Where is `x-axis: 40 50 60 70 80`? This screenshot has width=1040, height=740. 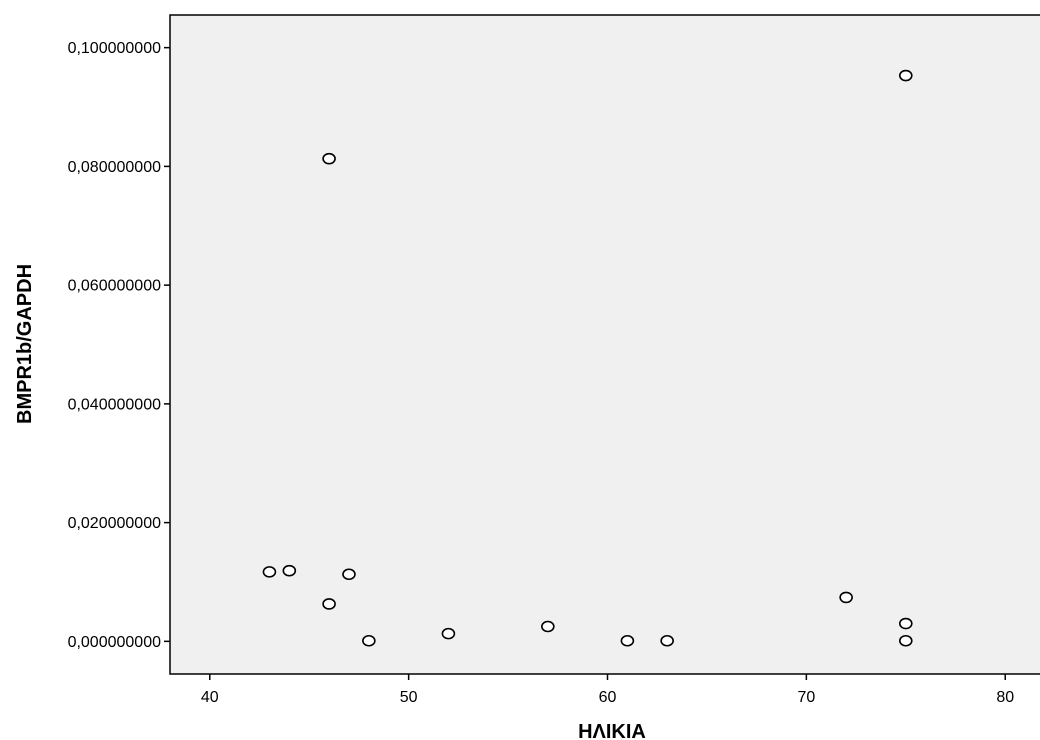 x-axis: 40 50 60 70 80 is located at coordinates (607, 690).